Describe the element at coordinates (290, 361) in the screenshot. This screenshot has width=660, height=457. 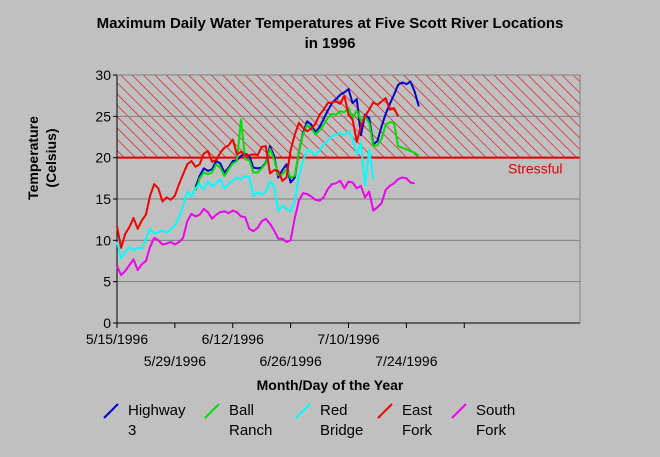
I see `x-tick-label-3: 6/26/1996` at that location.